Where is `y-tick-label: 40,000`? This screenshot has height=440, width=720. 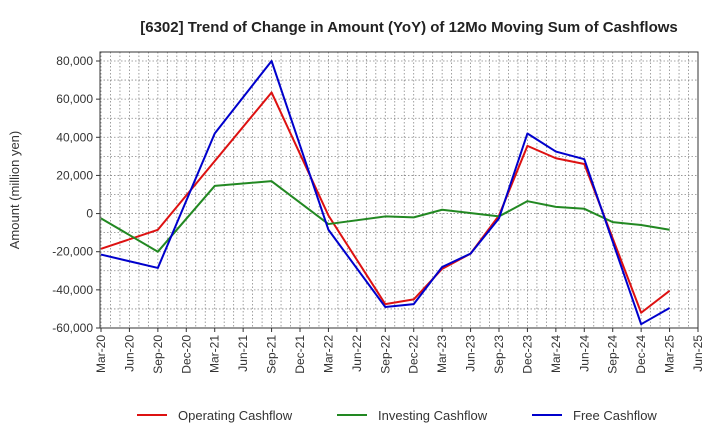 y-tick-label: 40,000 is located at coordinates (74, 137).